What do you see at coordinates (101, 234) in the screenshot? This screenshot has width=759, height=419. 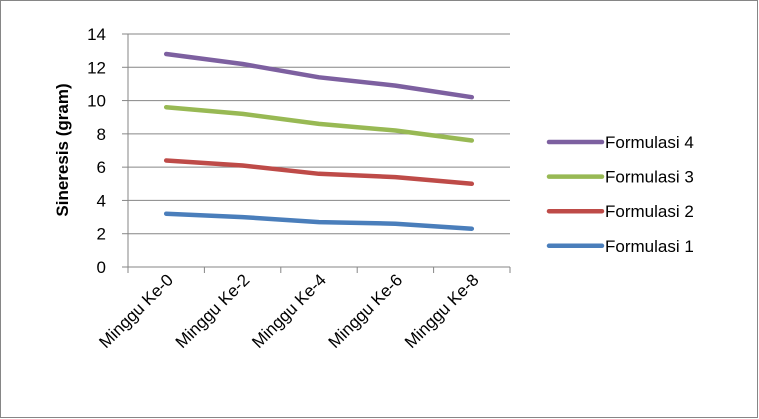 I see `y-tick-label: 2` at bounding box center [101, 234].